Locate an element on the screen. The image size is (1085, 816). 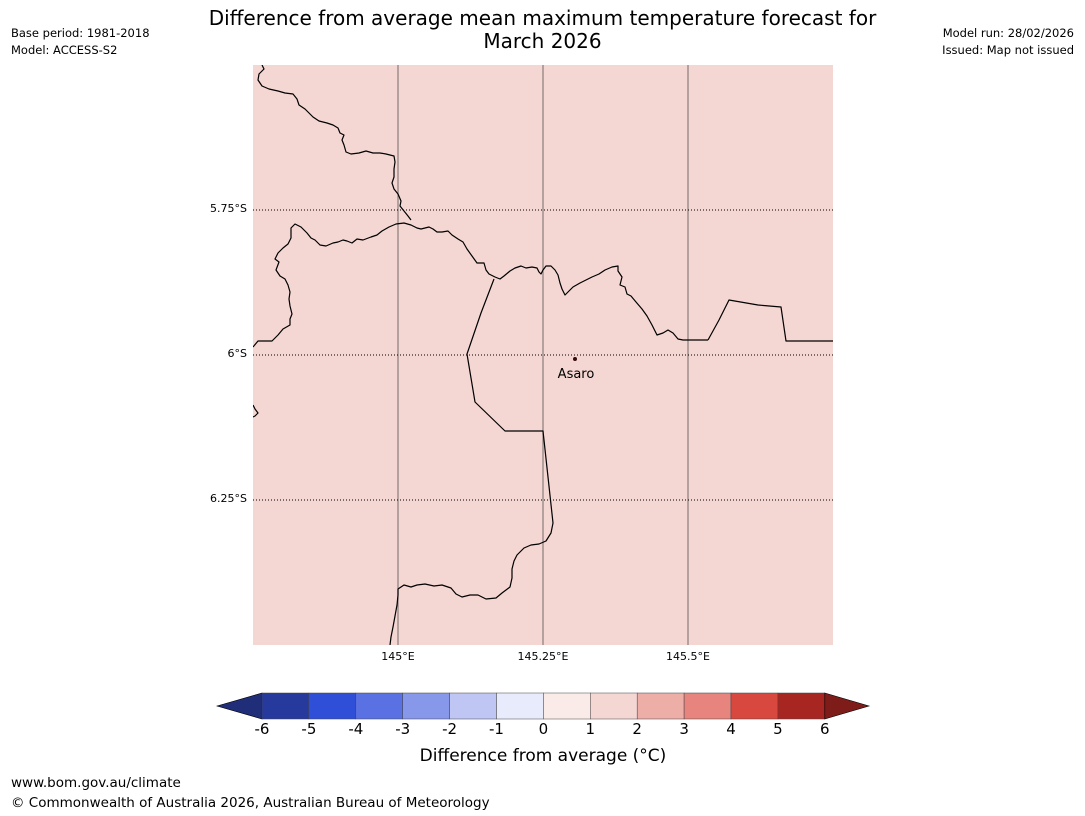
colorbar-tick-label: 5 is located at coordinates (778, 729).